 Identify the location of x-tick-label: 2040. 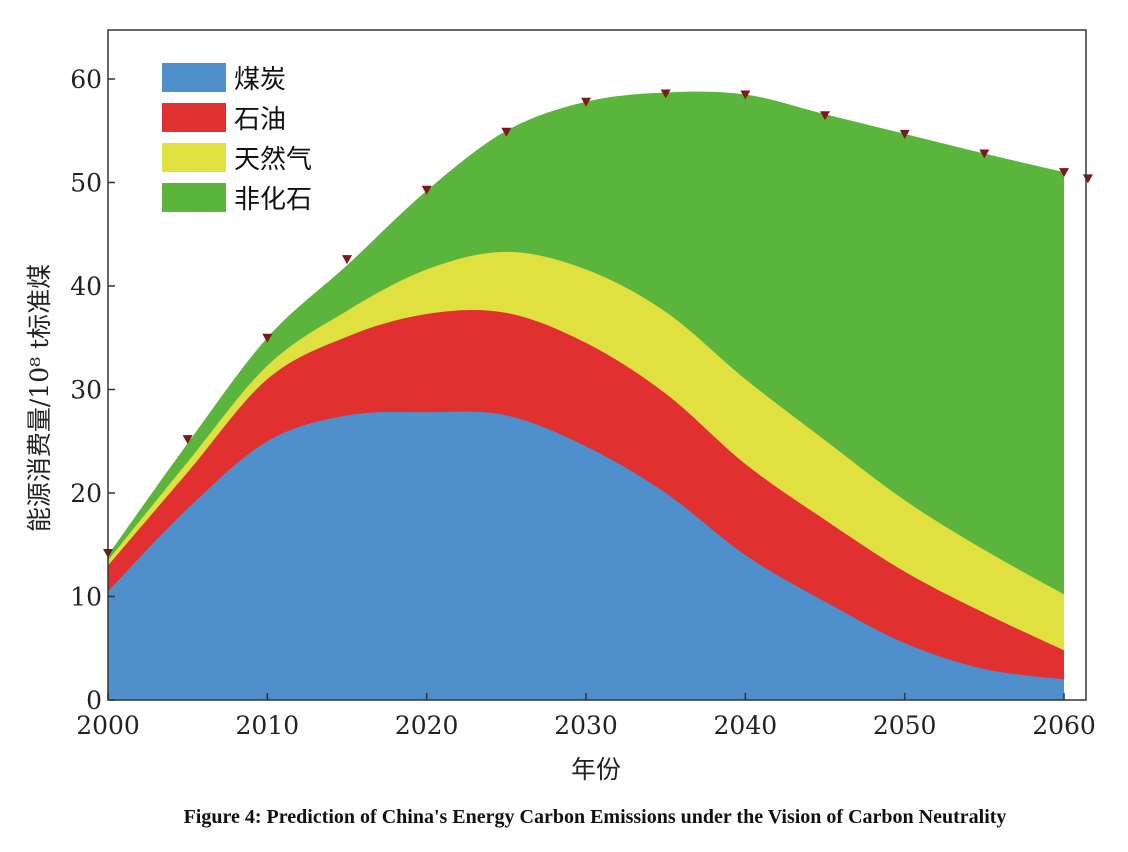
(746, 725).